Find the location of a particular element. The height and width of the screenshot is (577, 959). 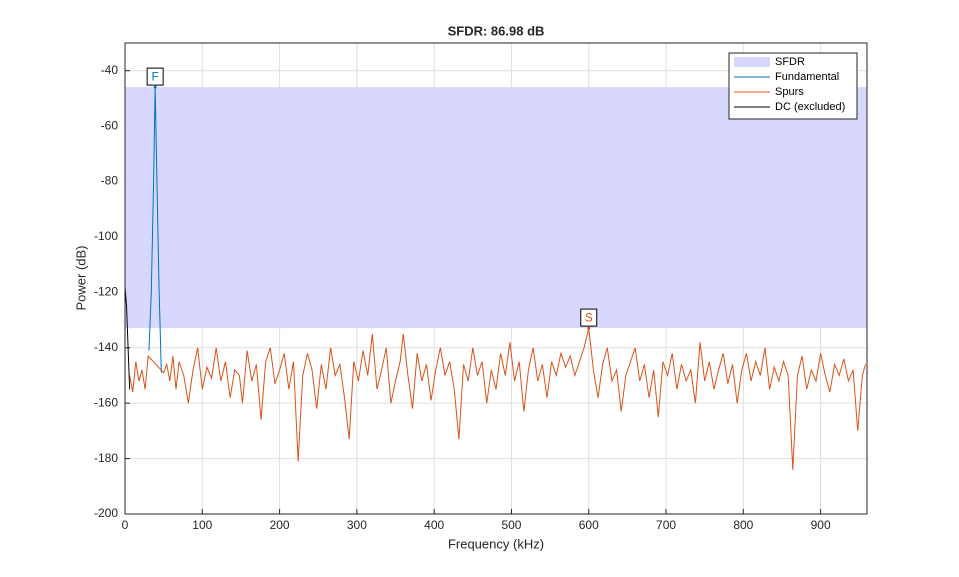

series-line is located at coordinates (128, 338).